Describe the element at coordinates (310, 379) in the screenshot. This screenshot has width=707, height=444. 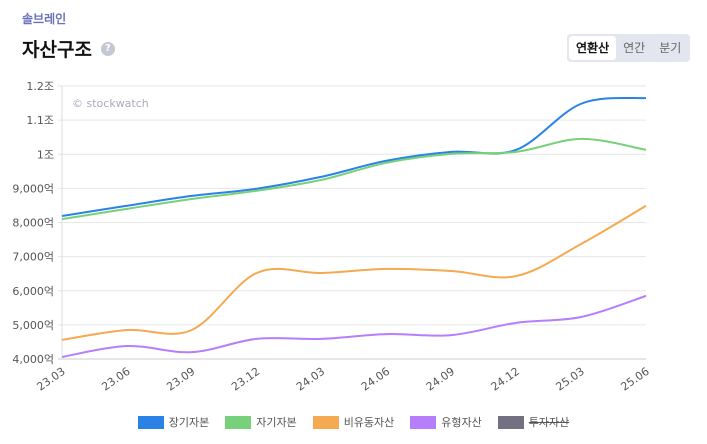
I see `x-tick-label: 24.03` at that location.